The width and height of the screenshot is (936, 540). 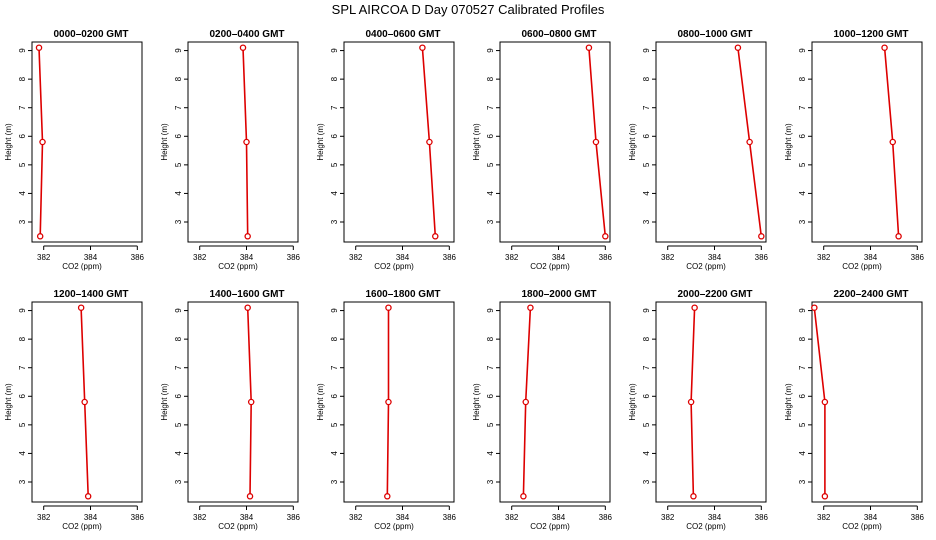 What do you see at coordinates (246, 34) in the screenshot?
I see `panel-title: 0200–0400 GMT` at bounding box center [246, 34].